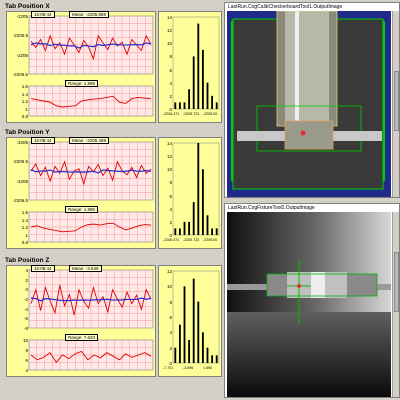 The width and height of the screenshot is (400, 400). What do you see at coordinates (168, 368) in the screenshot?
I see `histogram-x-tick-label: -7.701` at bounding box center [168, 368].